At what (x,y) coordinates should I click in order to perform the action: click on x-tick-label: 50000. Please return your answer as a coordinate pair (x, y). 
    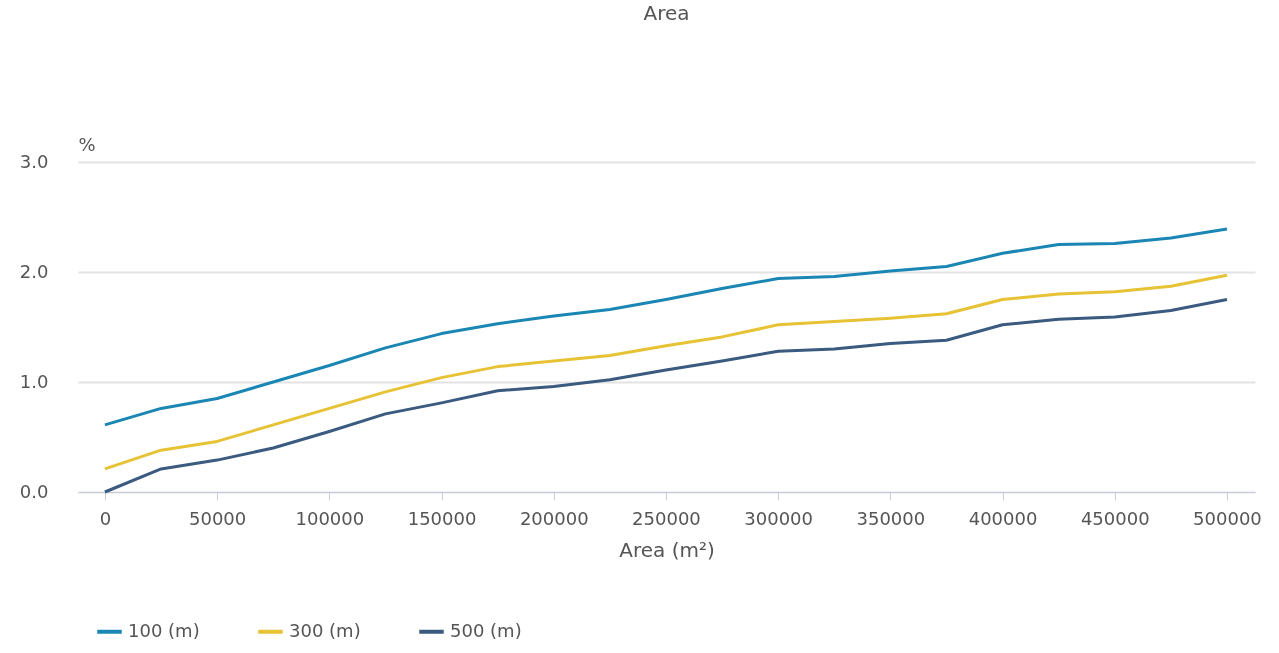
    Looking at the image, I should click on (218, 518).